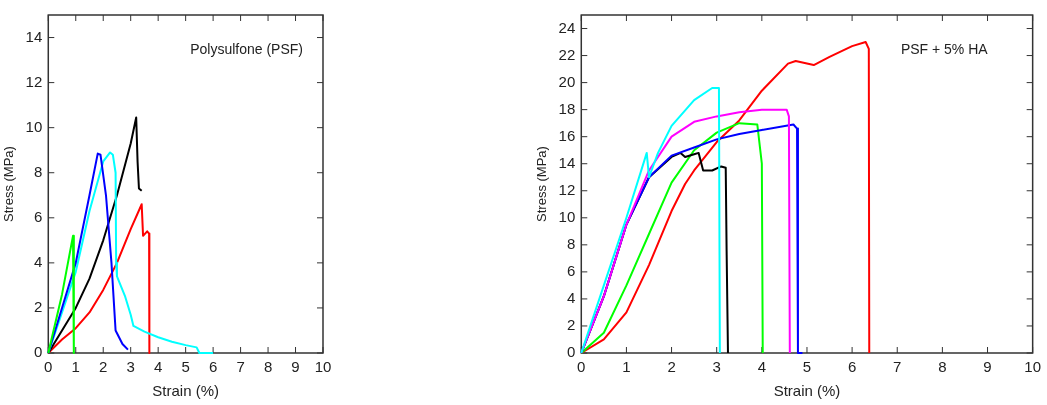  What do you see at coordinates (944, 48) in the screenshot?
I see `annotation: PSF + 5% HA` at bounding box center [944, 48].